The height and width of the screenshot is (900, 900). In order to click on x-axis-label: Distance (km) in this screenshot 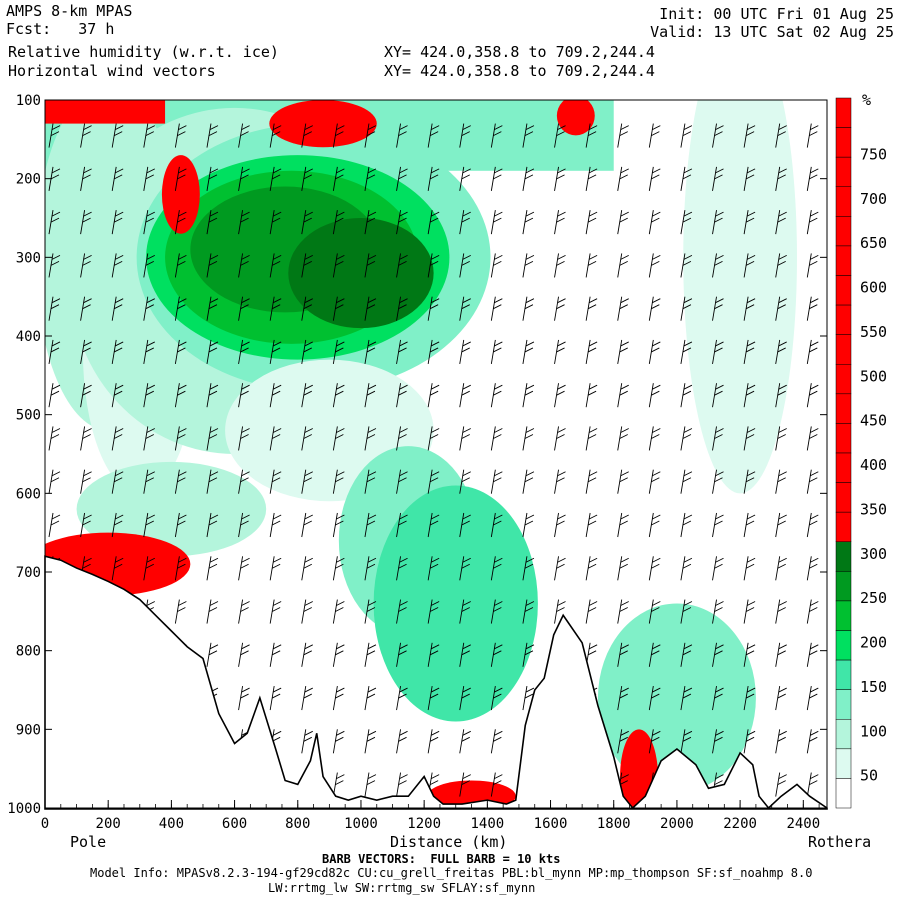, I will do `click(449, 842)`.